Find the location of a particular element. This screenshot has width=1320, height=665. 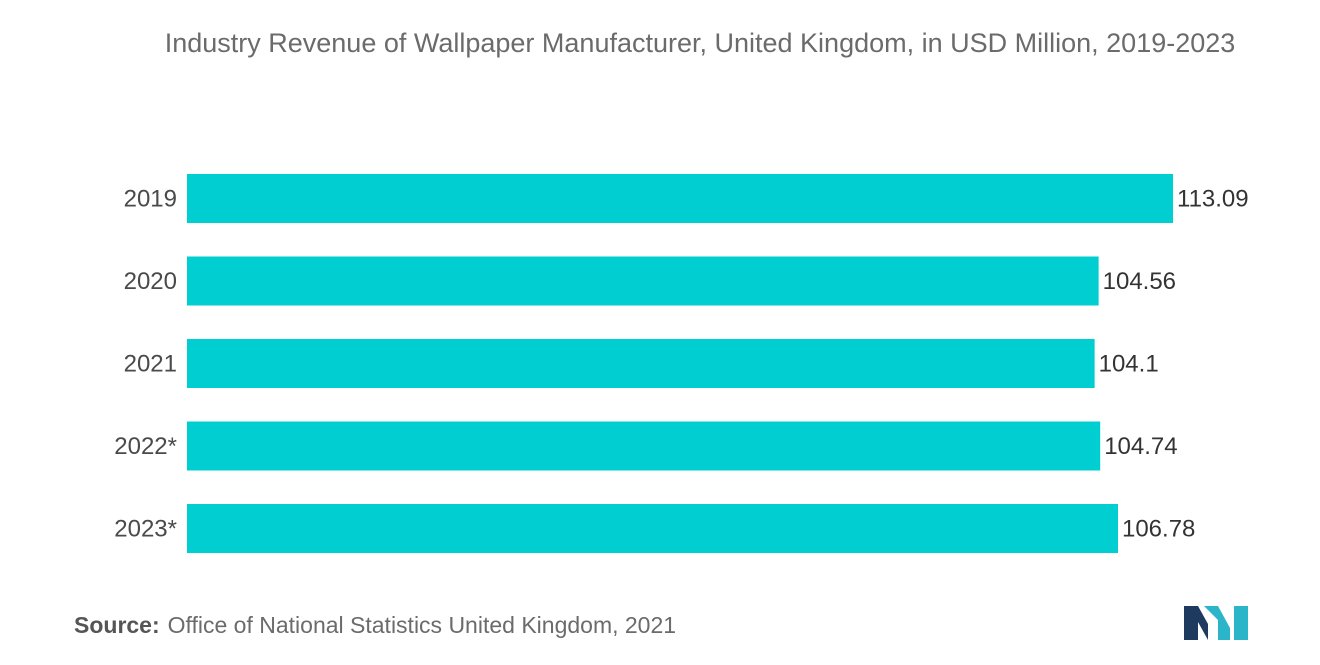

mordor-intelligence-logo-icon is located at coordinates (1216, 623).